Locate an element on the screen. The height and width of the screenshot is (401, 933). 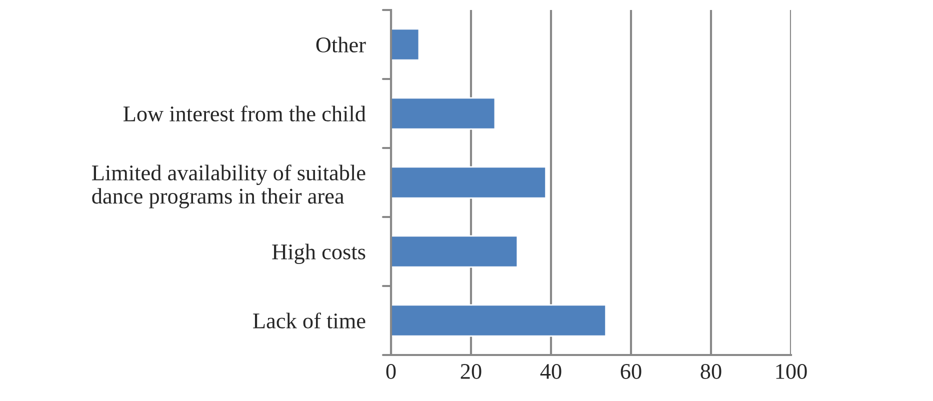
y-tick-label: Limited availability of suitable dance programs in their area is located at coordinates (229, 186).